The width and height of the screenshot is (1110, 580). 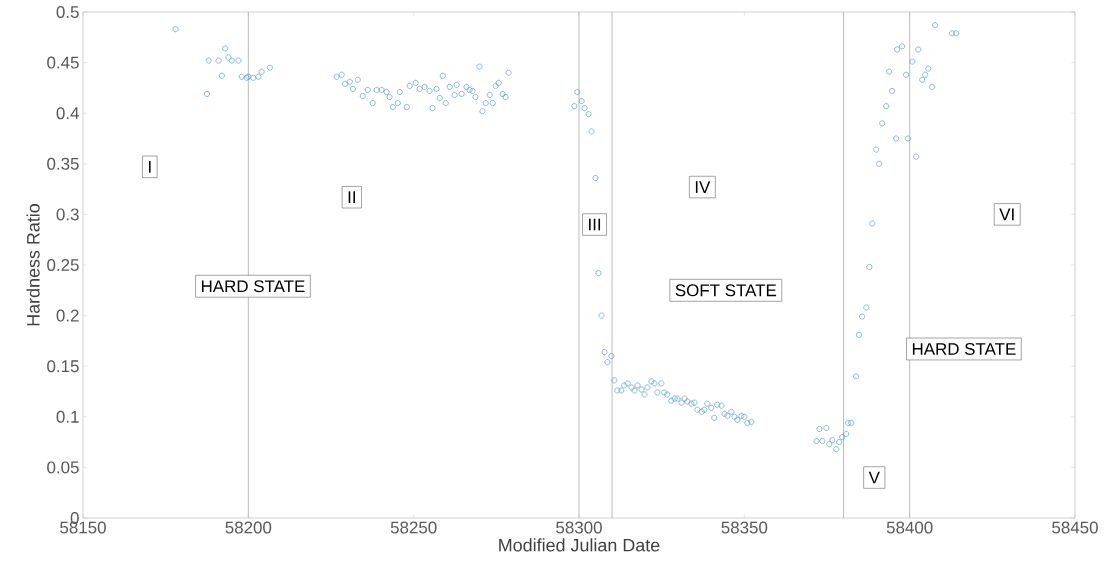 What do you see at coordinates (63, 163) in the screenshot?
I see `y-tick-label: 0.35` at bounding box center [63, 163].